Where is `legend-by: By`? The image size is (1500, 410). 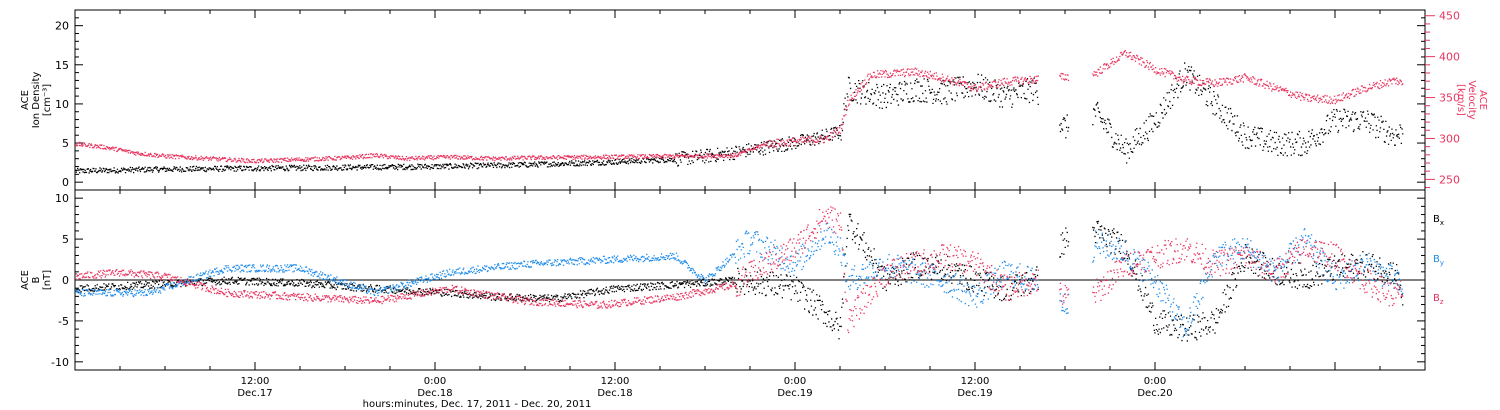 legend-by: By is located at coordinates (1438, 260).